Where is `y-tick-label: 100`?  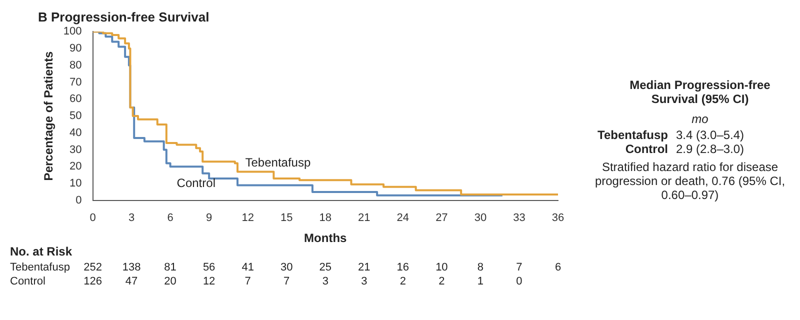
y-tick-label: 100 is located at coordinates (72, 32).